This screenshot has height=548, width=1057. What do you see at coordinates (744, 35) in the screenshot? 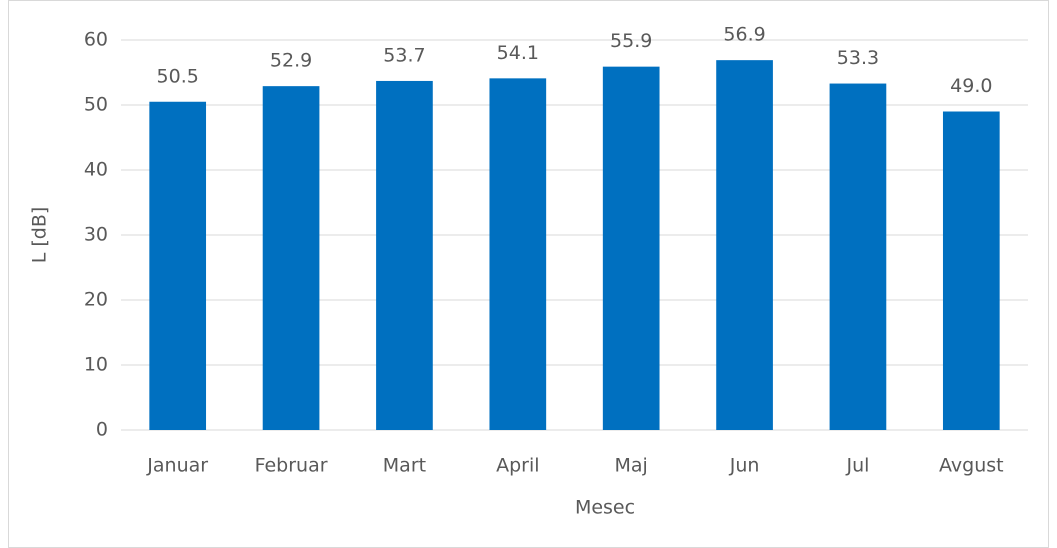
I see `data-label: 56.9` at bounding box center [744, 35].